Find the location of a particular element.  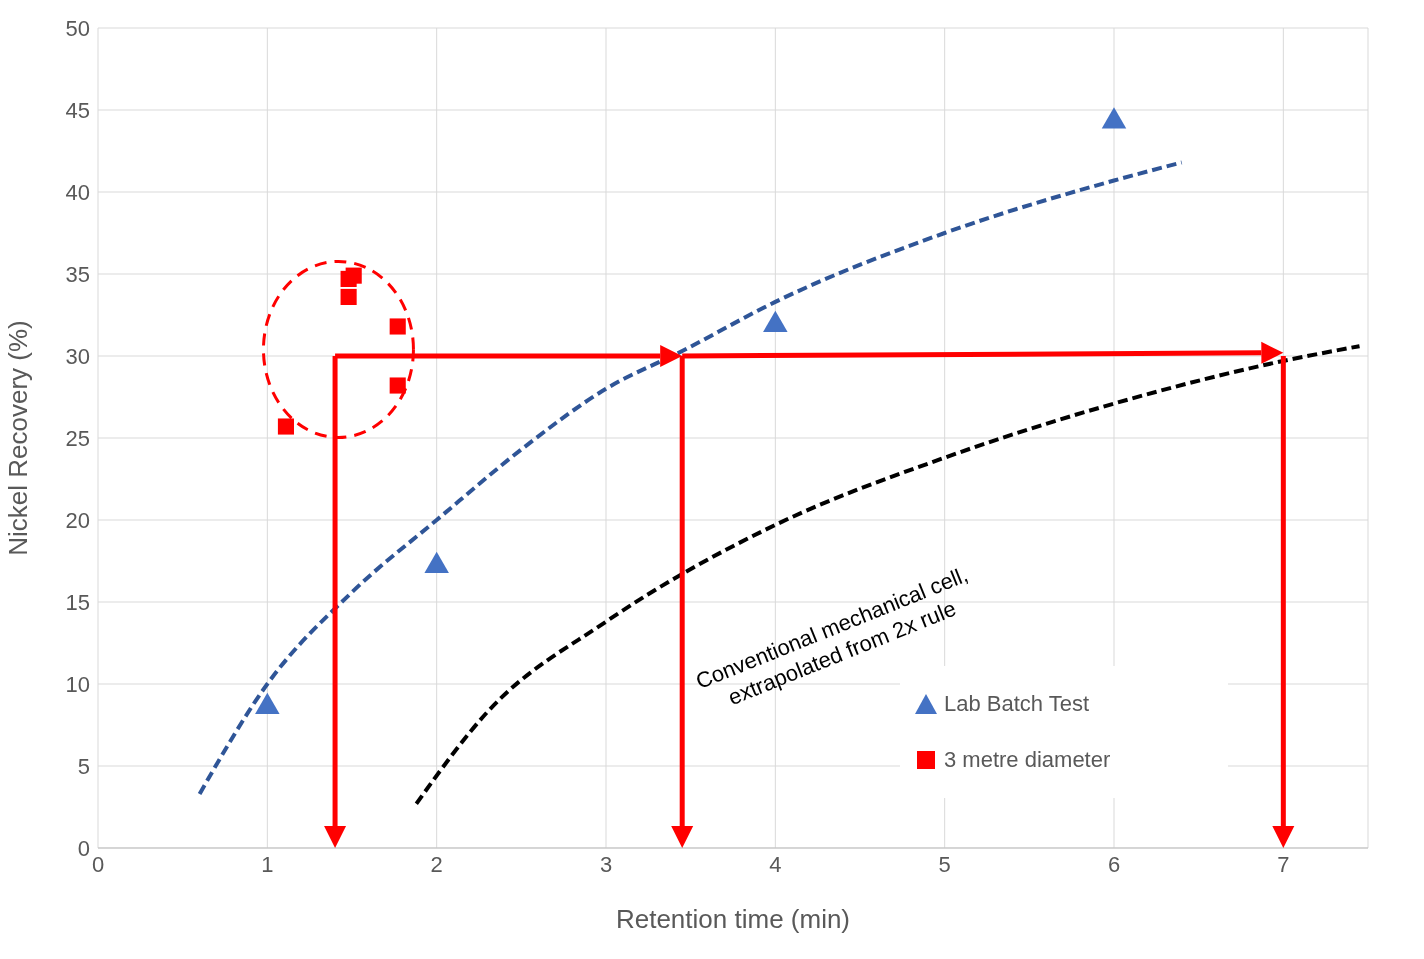

x-tick-label: 7 is located at coordinates (1283, 864).